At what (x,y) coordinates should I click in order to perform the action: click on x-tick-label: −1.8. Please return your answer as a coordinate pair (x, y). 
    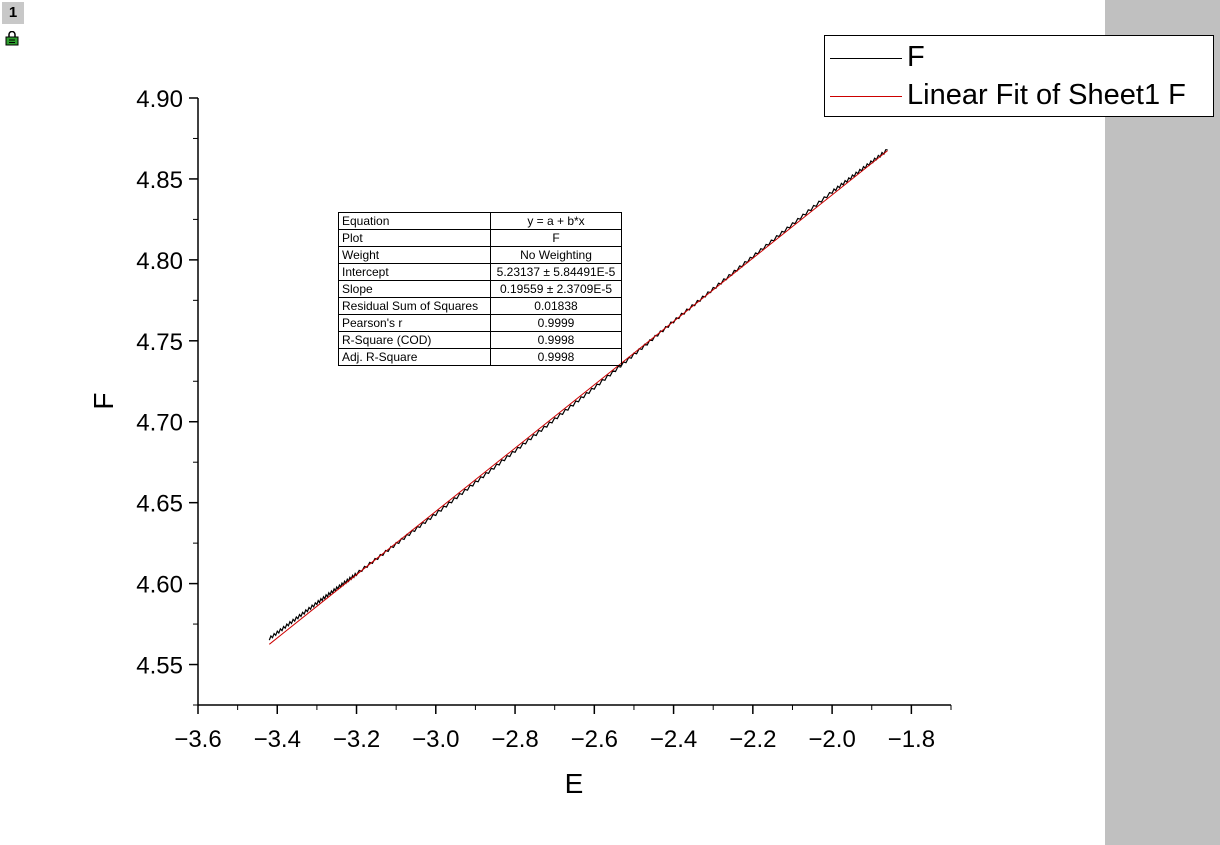
    Looking at the image, I should click on (911, 739).